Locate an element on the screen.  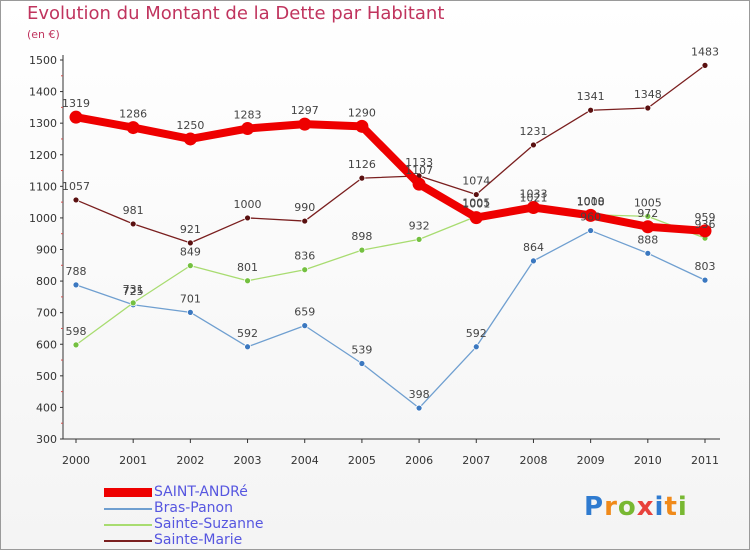
data-label: 1483 is located at coordinates (705, 51).